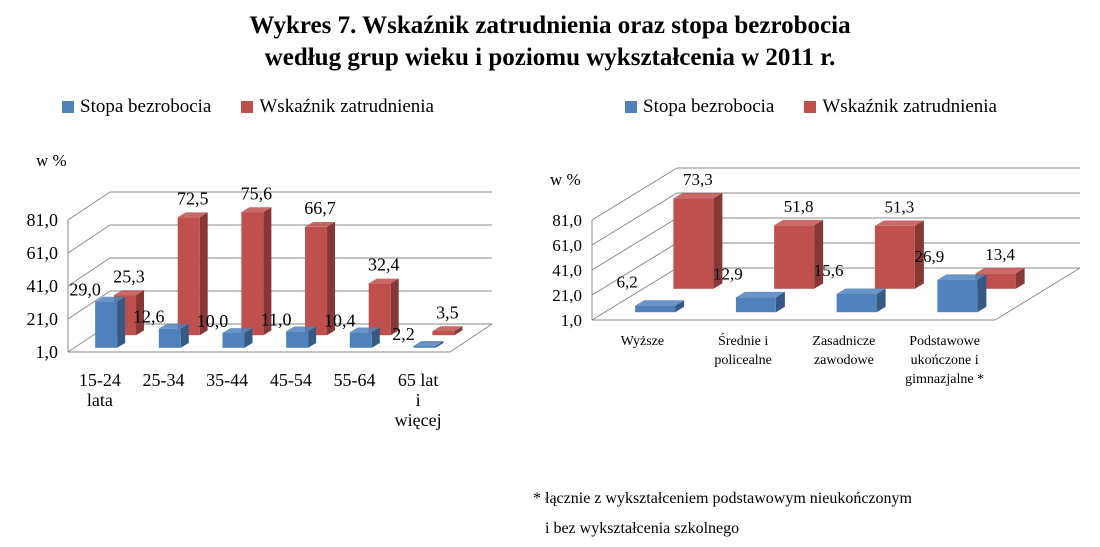 The image size is (1100, 547). Describe the element at coordinates (213, 321) in the screenshot. I see `data-label: 10,0` at that location.